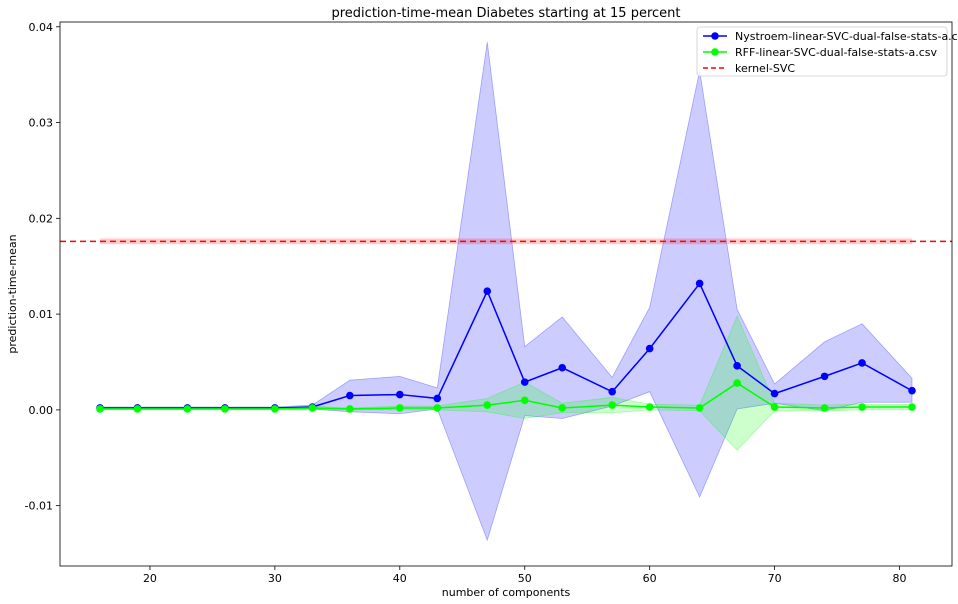  Describe the element at coordinates (41, 218) in the screenshot. I see `y-tick-label: 0.02` at that location.